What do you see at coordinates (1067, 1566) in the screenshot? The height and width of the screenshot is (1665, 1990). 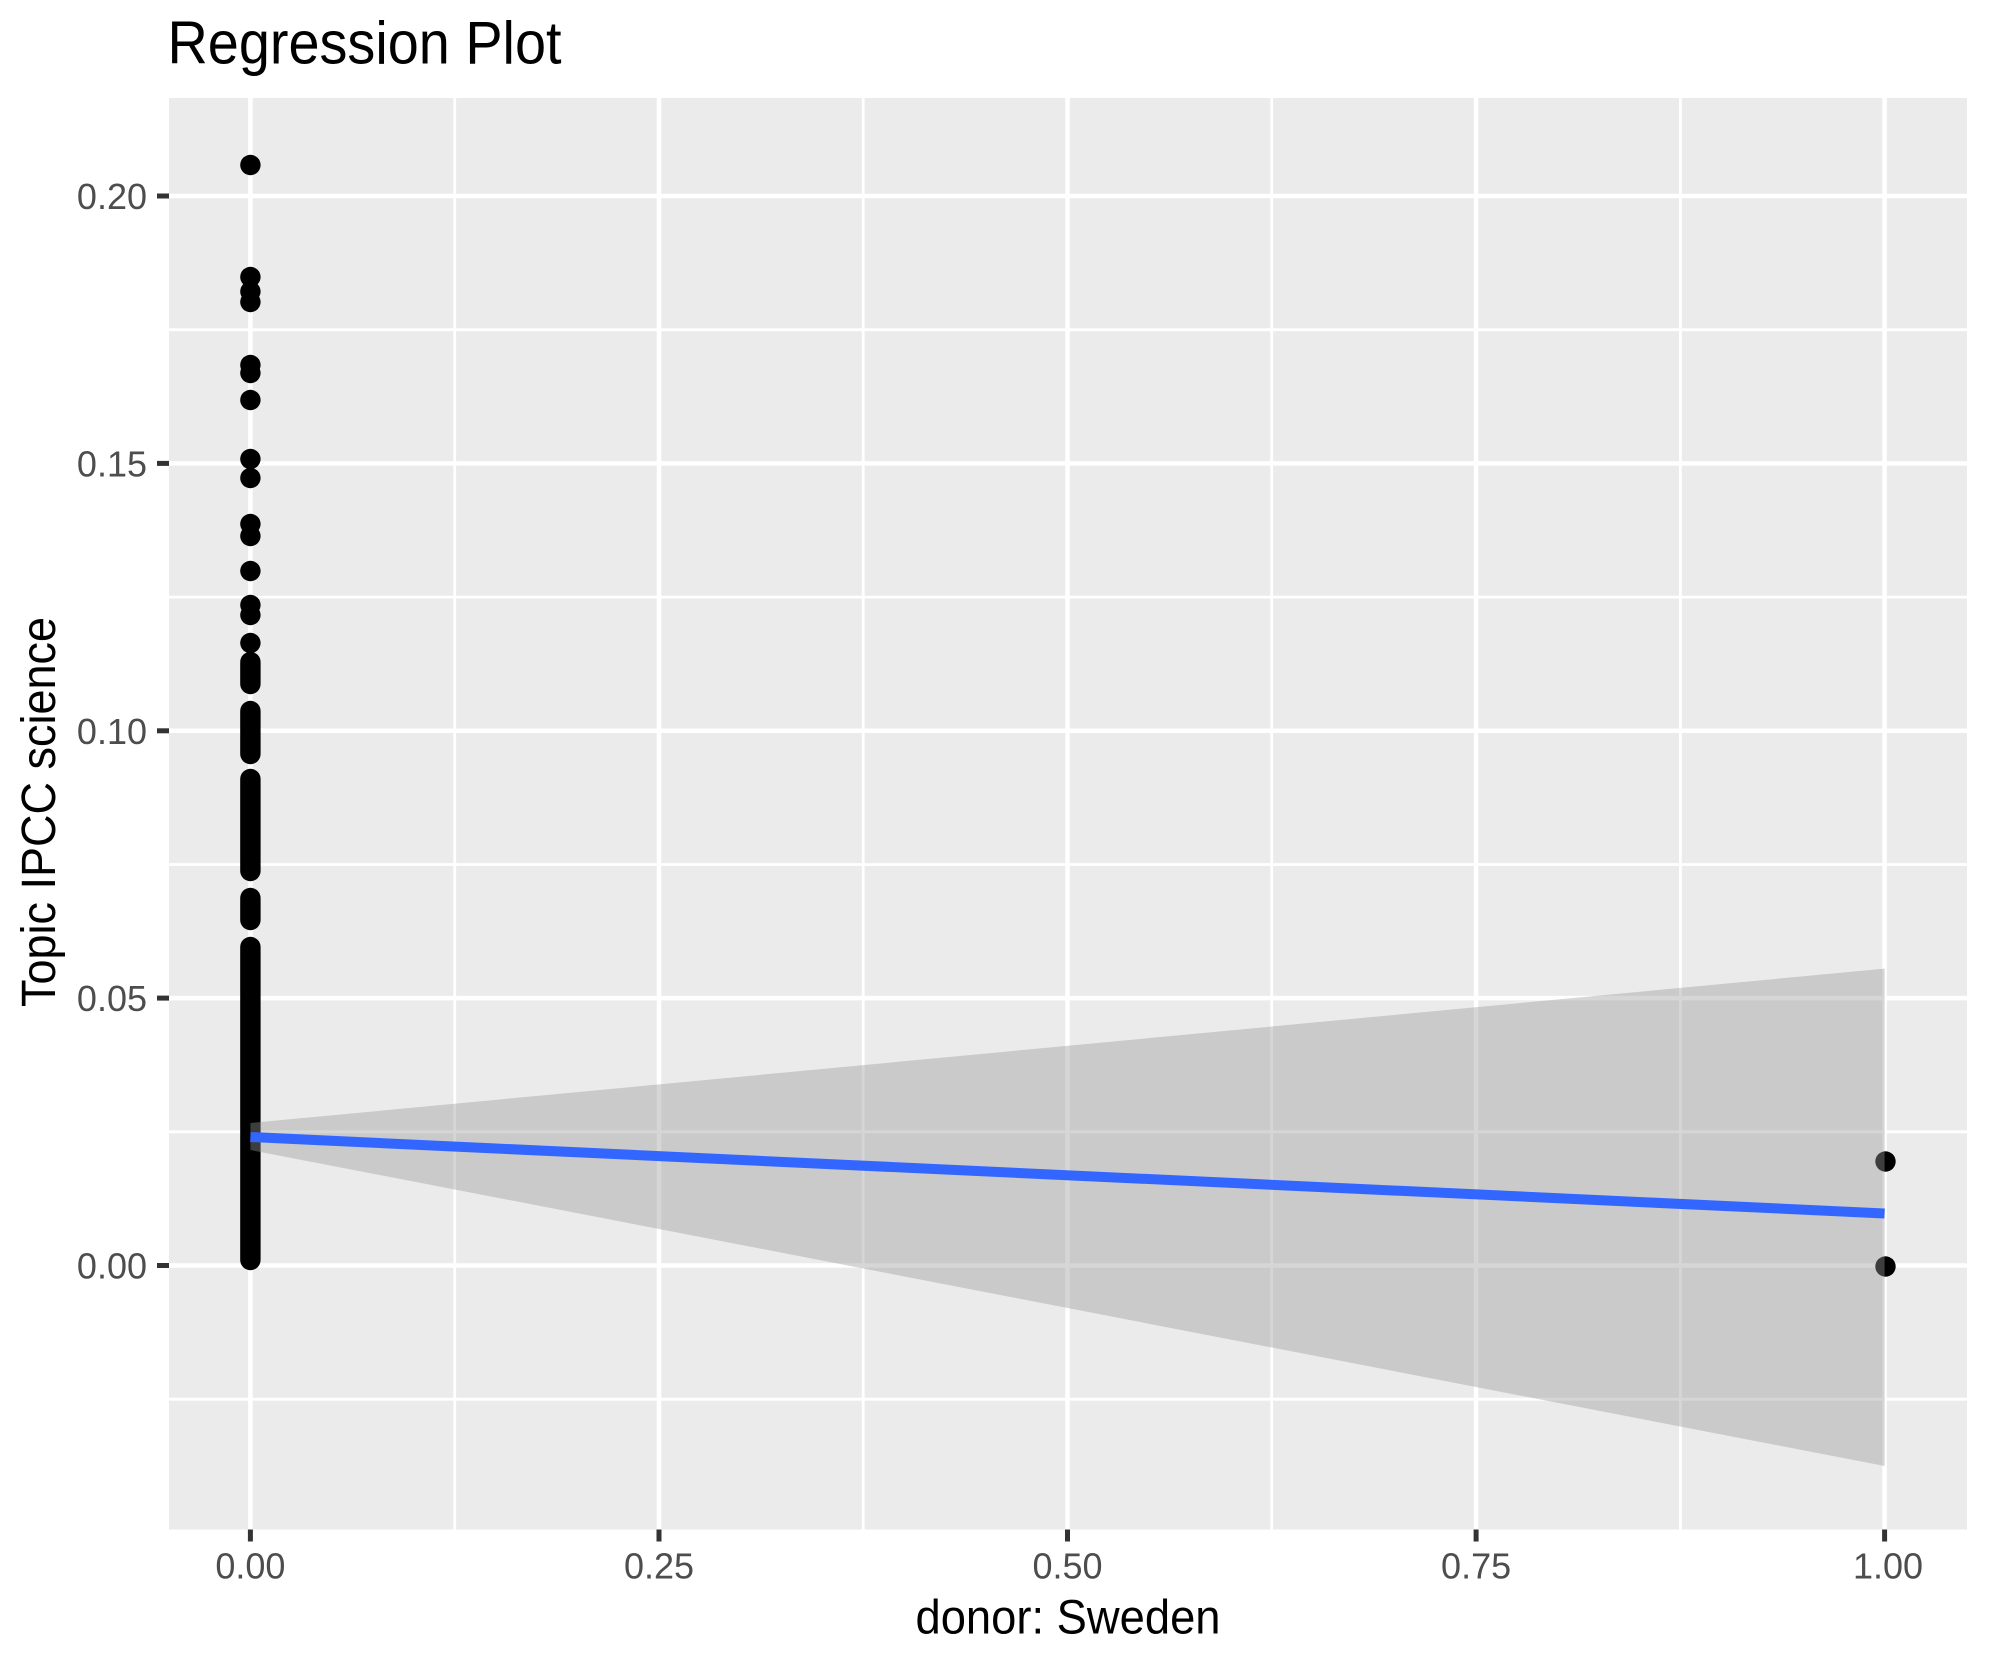 I see `svg-text: 0.50` at bounding box center [1067, 1566].